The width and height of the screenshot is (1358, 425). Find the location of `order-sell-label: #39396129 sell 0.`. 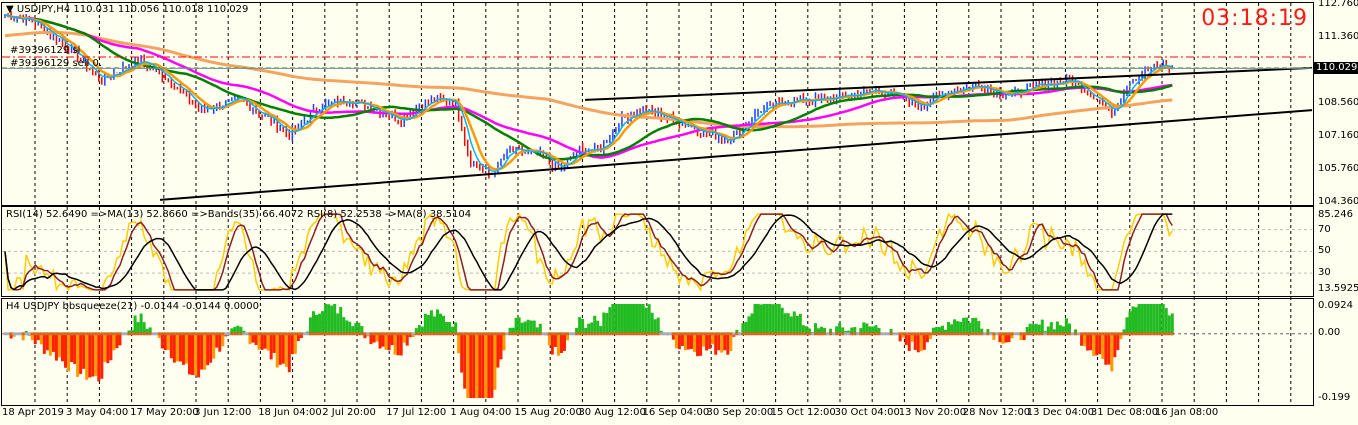

order-sell-label: #39396129 sell 0. is located at coordinates (56, 63).